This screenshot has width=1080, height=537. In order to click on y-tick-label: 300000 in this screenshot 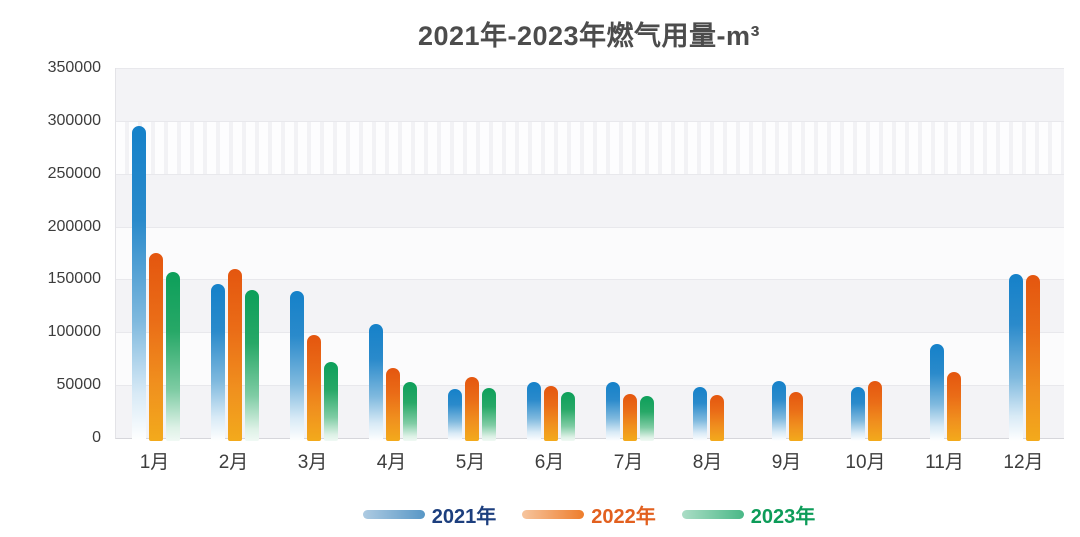, I will do `click(74, 120)`.